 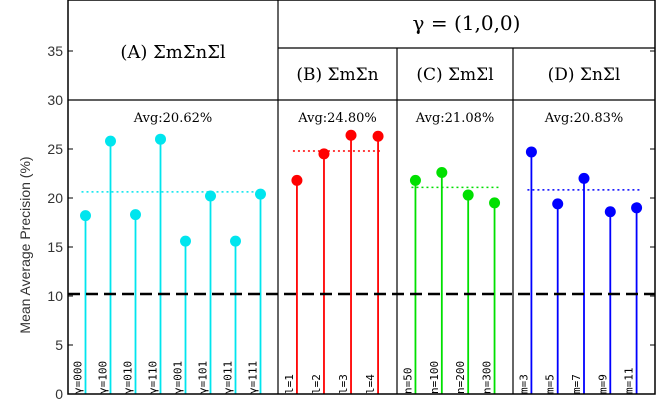 I want to click on panel-b: l=1 l=2 l=3 l=4 Avg:24.80%, so click(x=333, y=252).